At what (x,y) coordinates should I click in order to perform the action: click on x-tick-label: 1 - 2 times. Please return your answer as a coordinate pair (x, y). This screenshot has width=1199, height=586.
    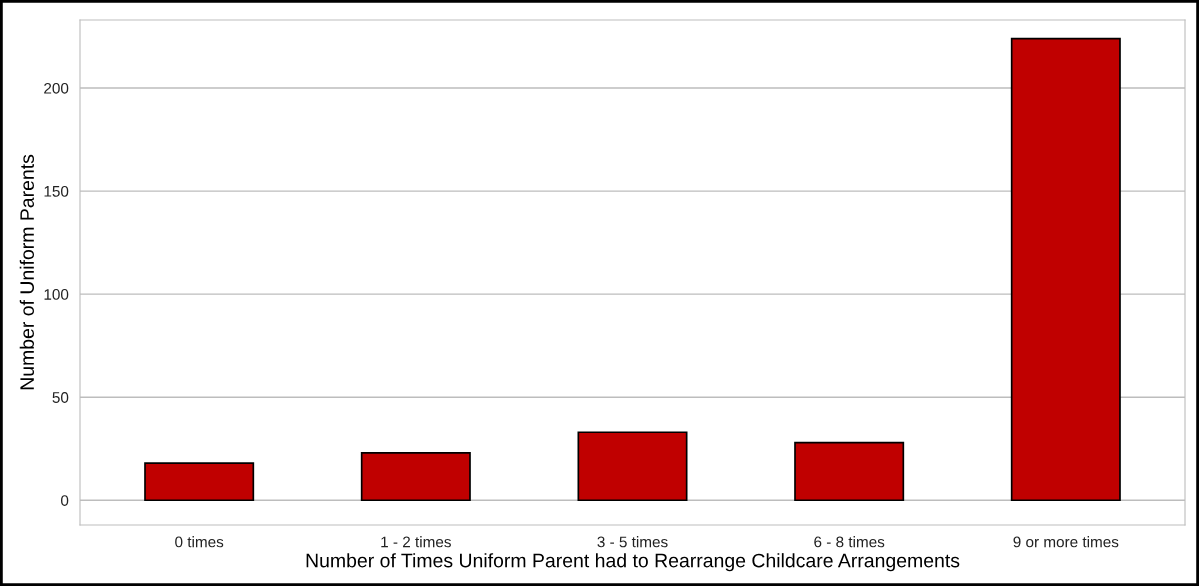
    Looking at the image, I should click on (416, 542).